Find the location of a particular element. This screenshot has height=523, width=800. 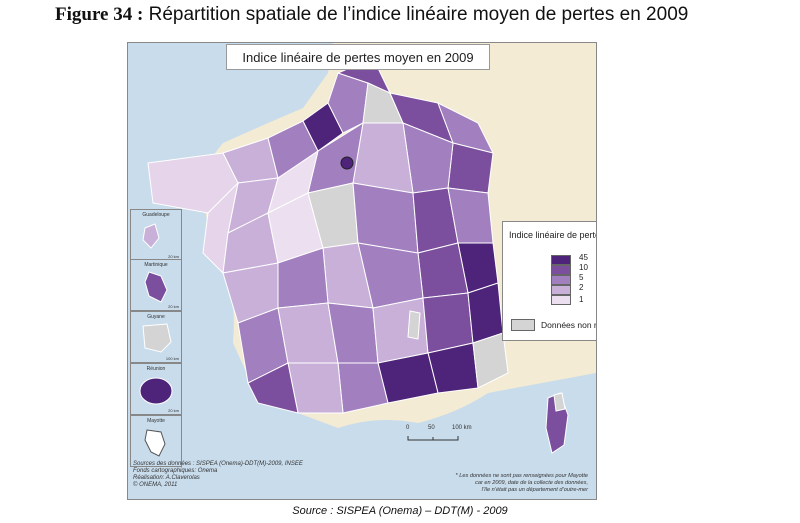

inset-label-mayotte: Mayotte is located at coordinates (156, 421).